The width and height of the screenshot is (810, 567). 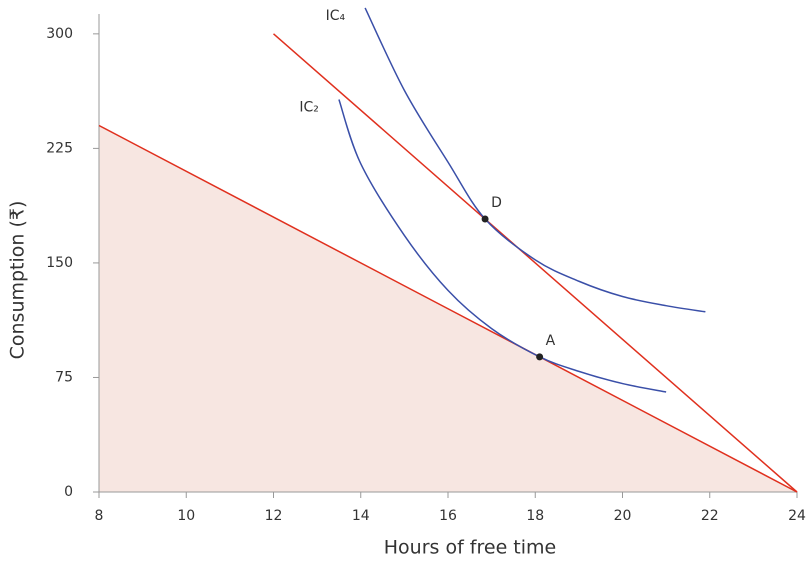 I want to click on x-tick-label: 24, so click(x=797, y=516).